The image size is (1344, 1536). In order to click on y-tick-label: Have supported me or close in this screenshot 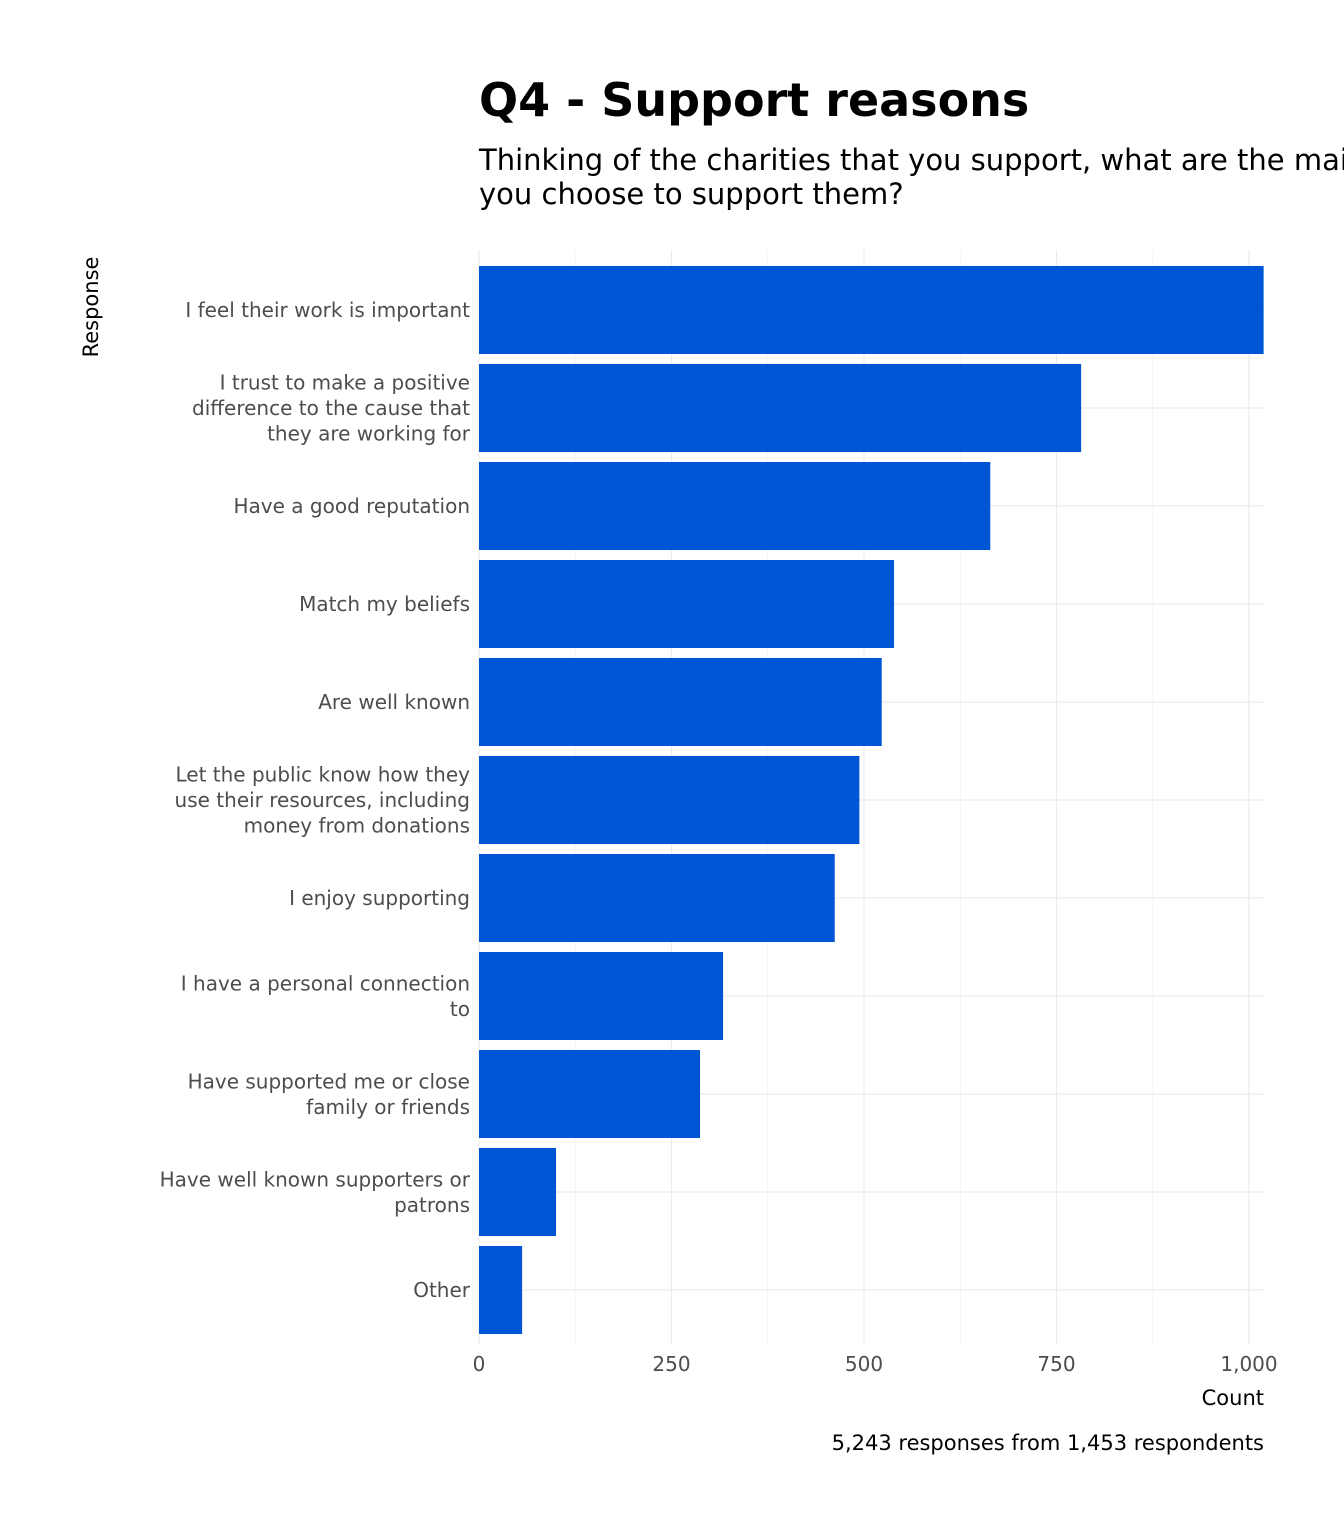, I will do `click(329, 1081)`.